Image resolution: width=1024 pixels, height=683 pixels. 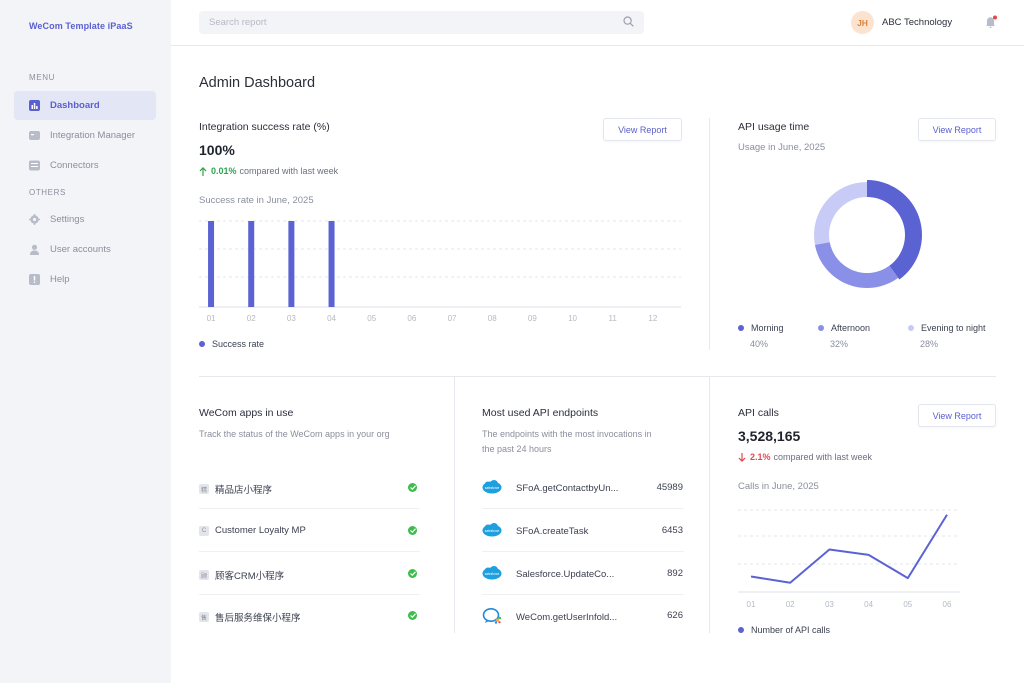 What do you see at coordinates (829, 604) in the screenshot?
I see `x-tick-label: 03` at bounding box center [829, 604].